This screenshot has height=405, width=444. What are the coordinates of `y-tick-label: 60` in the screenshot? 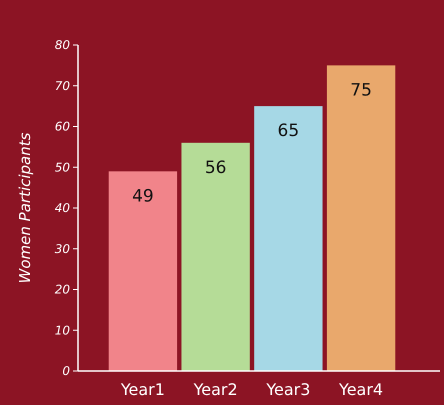 It's located at (62, 127).